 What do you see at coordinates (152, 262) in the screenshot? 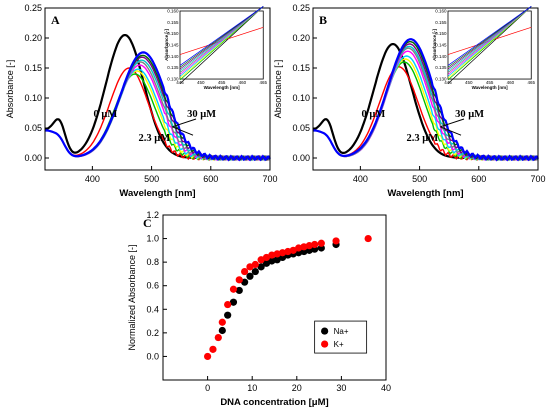
I see `y-tick-label: 0.8` at bounding box center [152, 262].